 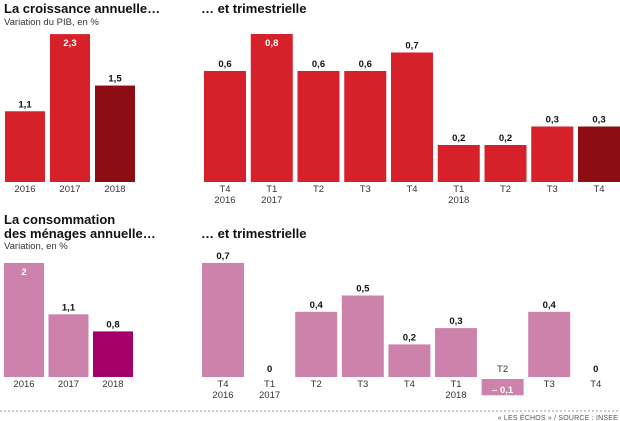 I want to click on gdp_annual-tick-label-1: 2017, so click(x=69, y=189).